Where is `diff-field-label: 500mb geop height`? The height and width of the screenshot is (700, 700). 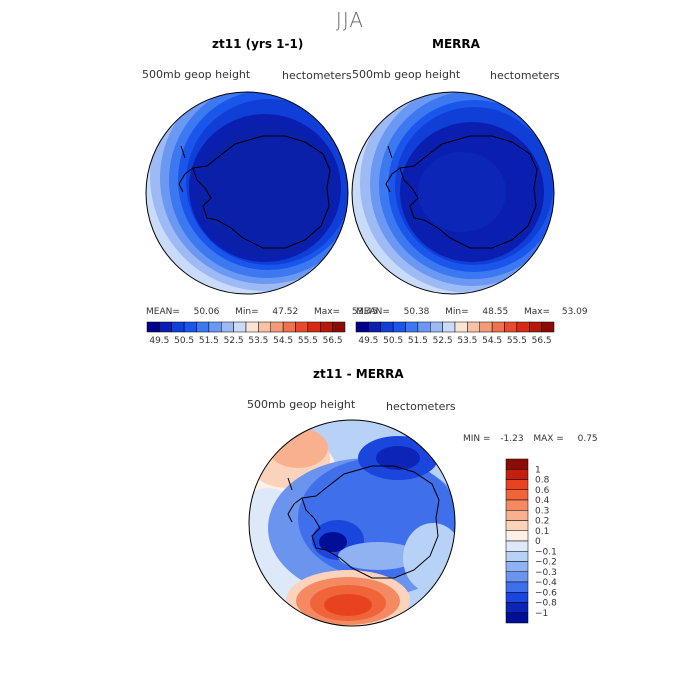 diff-field-label: 500mb geop height is located at coordinates (301, 404).